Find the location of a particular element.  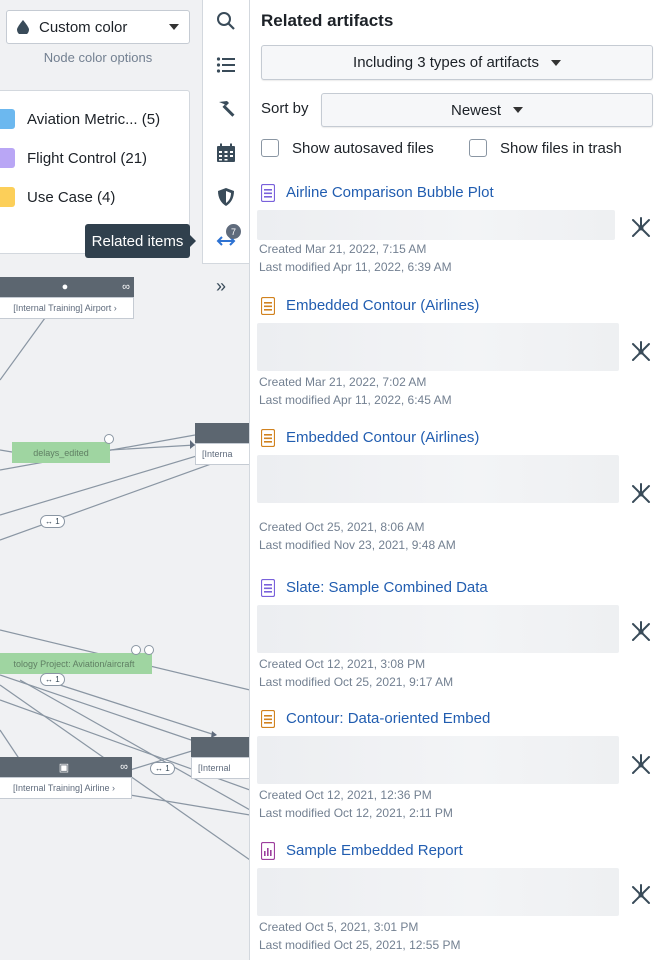

artifact-created: Created Mar 21, 2022, 7:02 AM is located at coordinates (343, 382).